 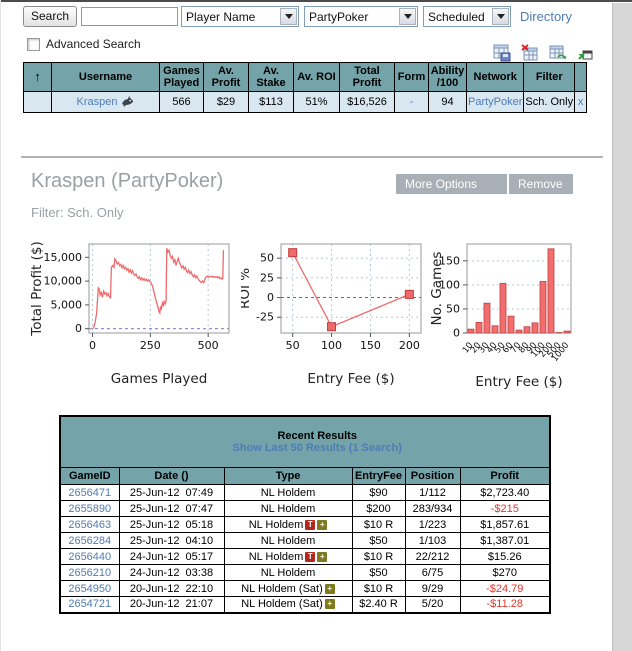 What do you see at coordinates (282, 588) in the screenshot?
I see `game-type: NL Holdem (Sat)` at bounding box center [282, 588].